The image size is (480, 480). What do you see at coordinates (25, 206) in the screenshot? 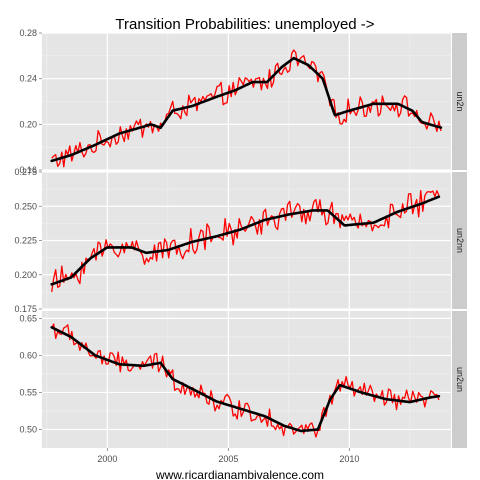
I see `y-tick-label: 0.250` at bounding box center [25, 206].